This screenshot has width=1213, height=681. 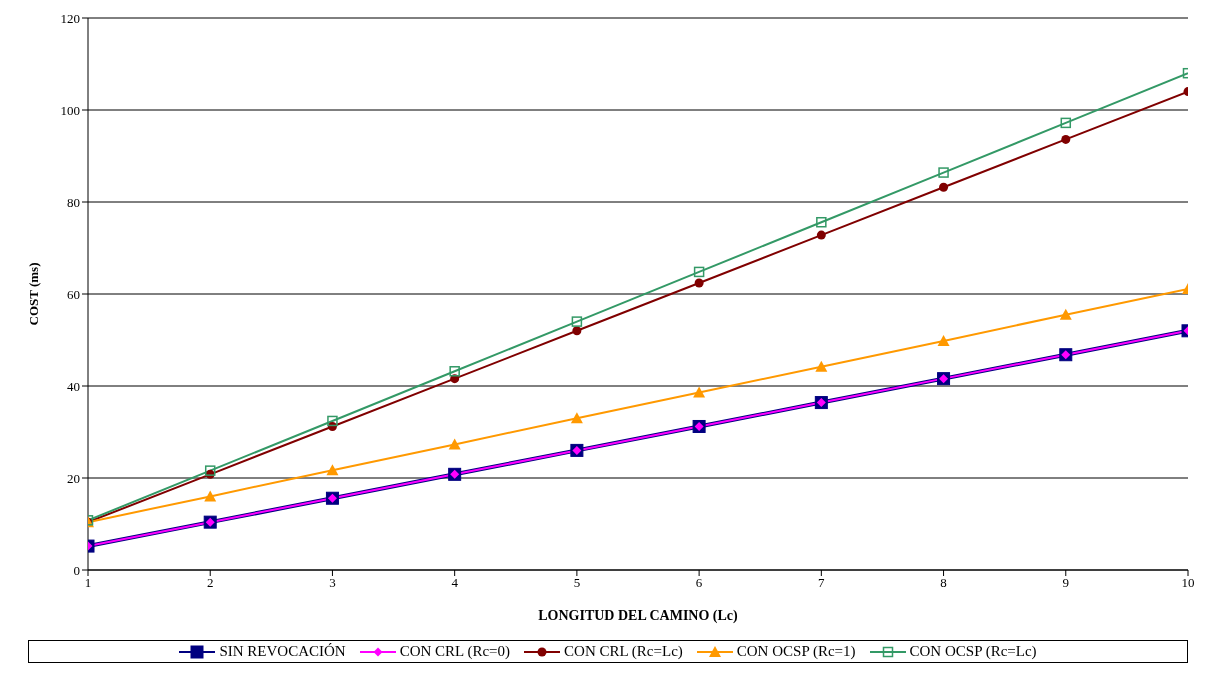 What do you see at coordinates (822, 583) in the screenshot?
I see `x-tick-label: 7` at bounding box center [822, 583].